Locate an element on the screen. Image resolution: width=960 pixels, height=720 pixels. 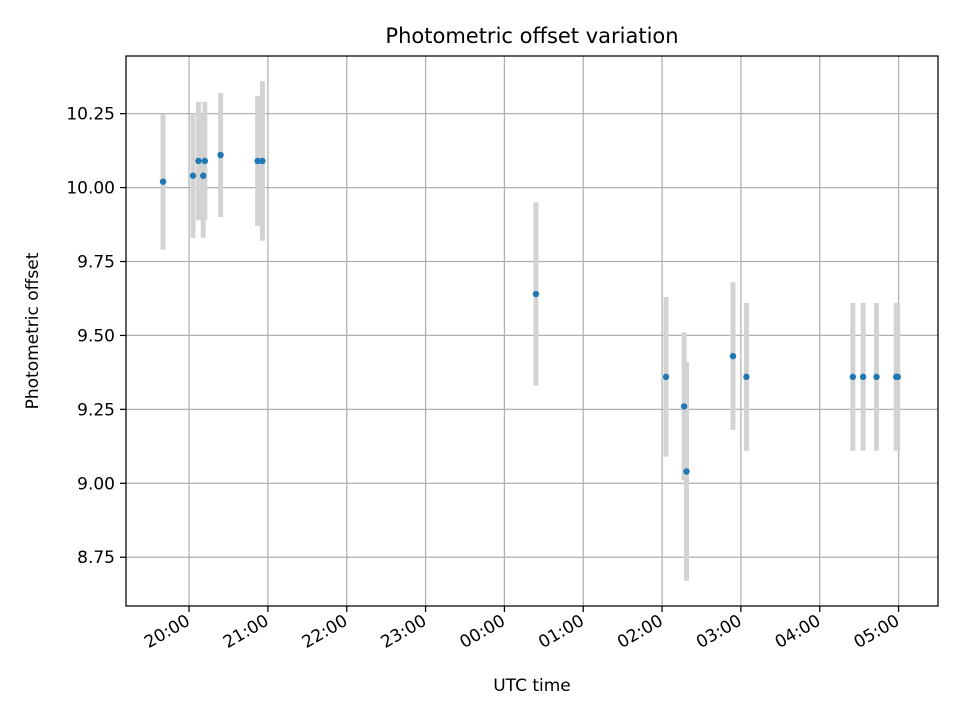
y-tick-label: 9.50 is located at coordinates (96, 336).